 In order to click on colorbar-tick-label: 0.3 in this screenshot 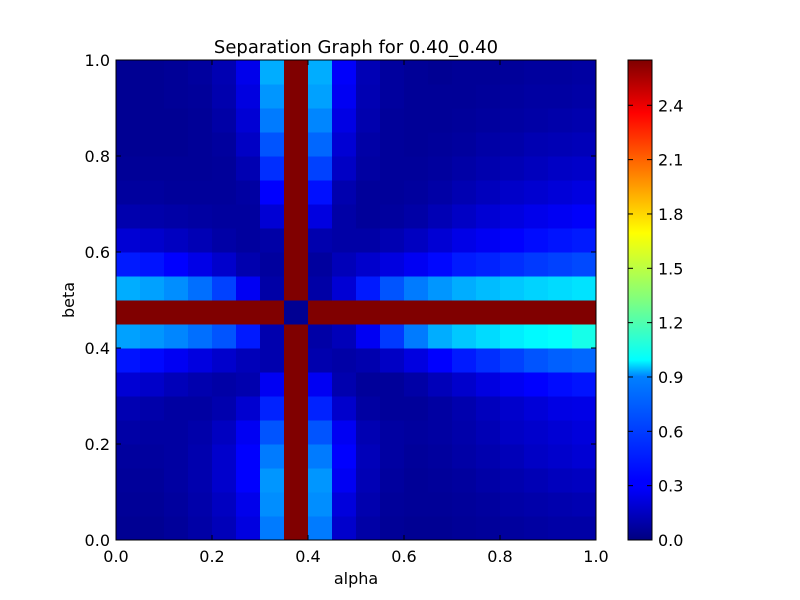, I will do `click(670, 486)`.